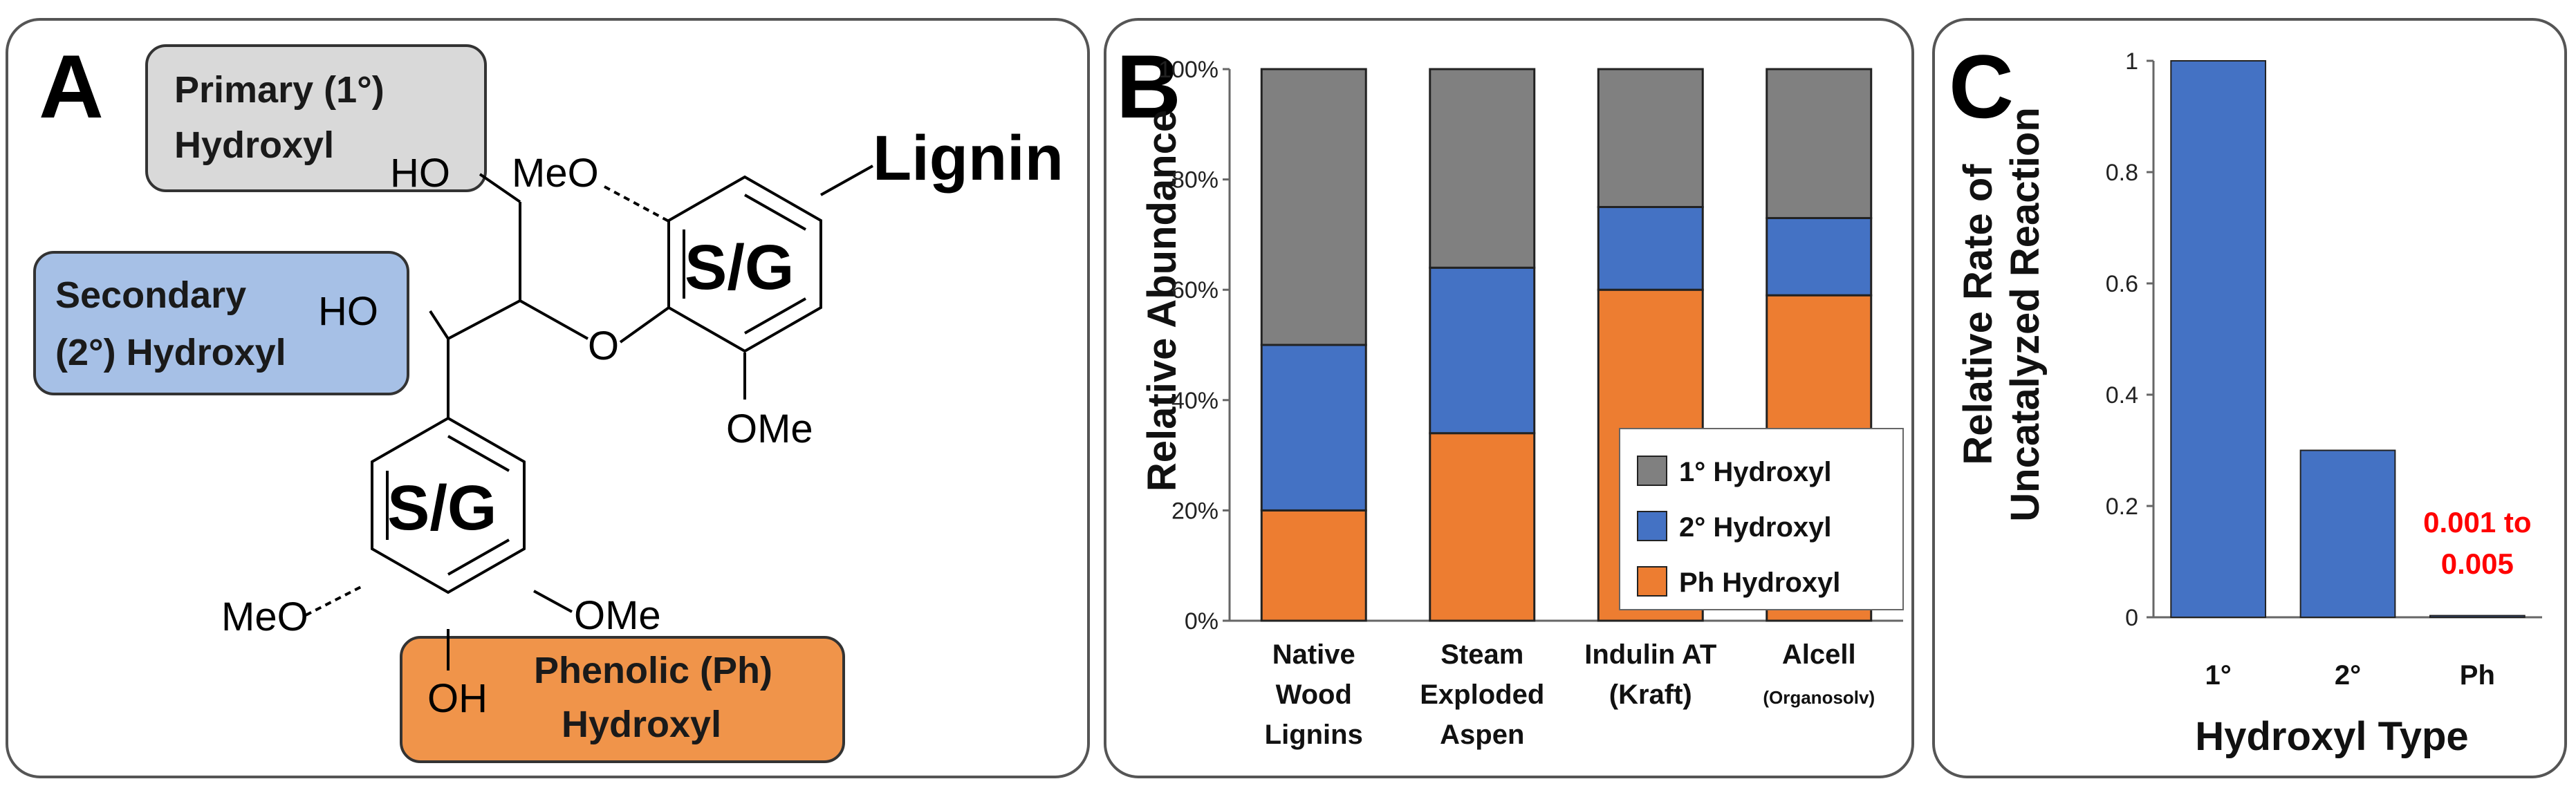 This screenshot has width=2576, height=797. What do you see at coordinates (2132, 61) in the screenshot?
I see `c-y-tick-label: 1` at bounding box center [2132, 61].